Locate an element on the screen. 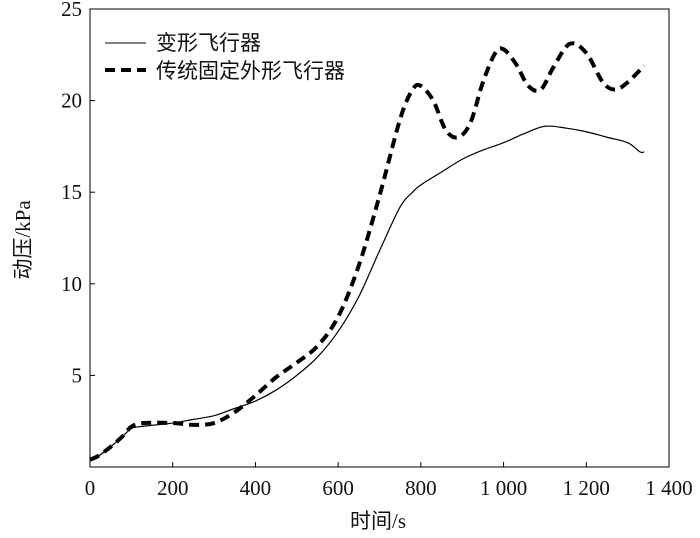 The height and width of the screenshot is (538, 700). x-tick-label: 1 400 is located at coordinates (668, 488).